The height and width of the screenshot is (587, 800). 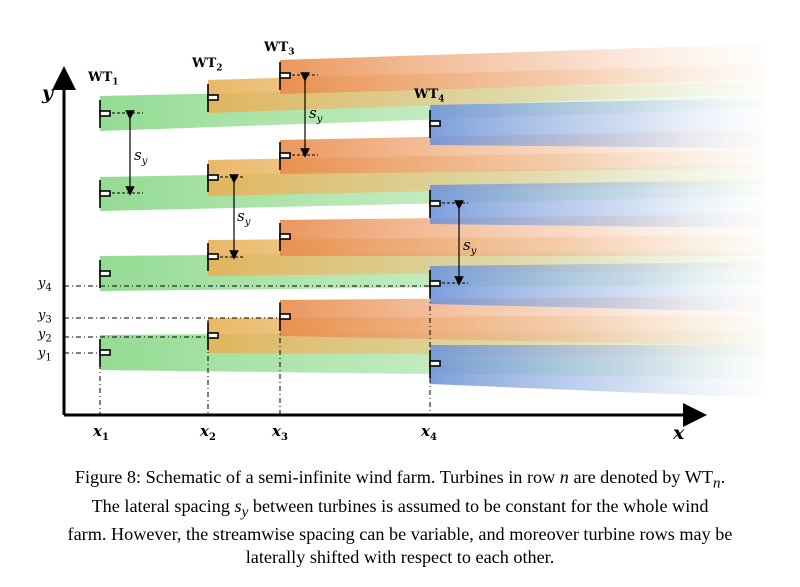 What do you see at coordinates (429, 432) in the screenshot?
I see `x-tick-x4: x4` at bounding box center [429, 432].